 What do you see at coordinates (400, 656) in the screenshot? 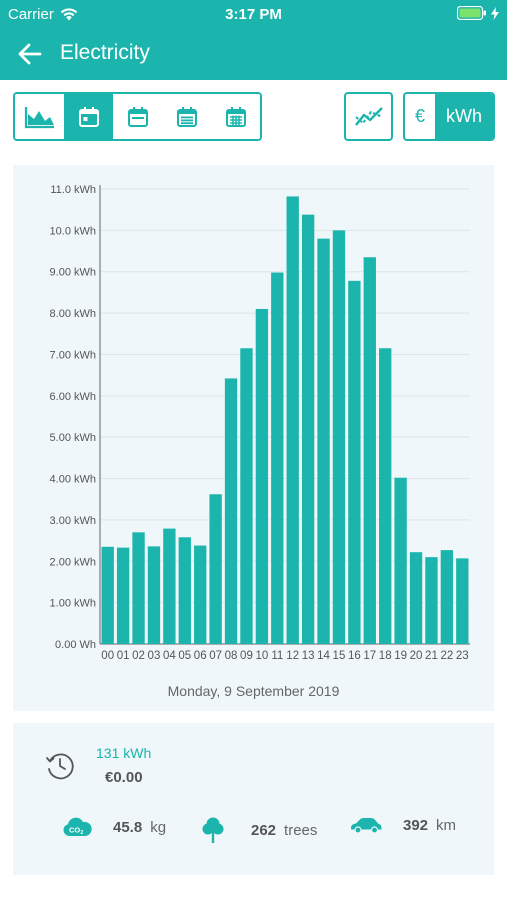
I see `x-tick-label: 19` at bounding box center [400, 656].